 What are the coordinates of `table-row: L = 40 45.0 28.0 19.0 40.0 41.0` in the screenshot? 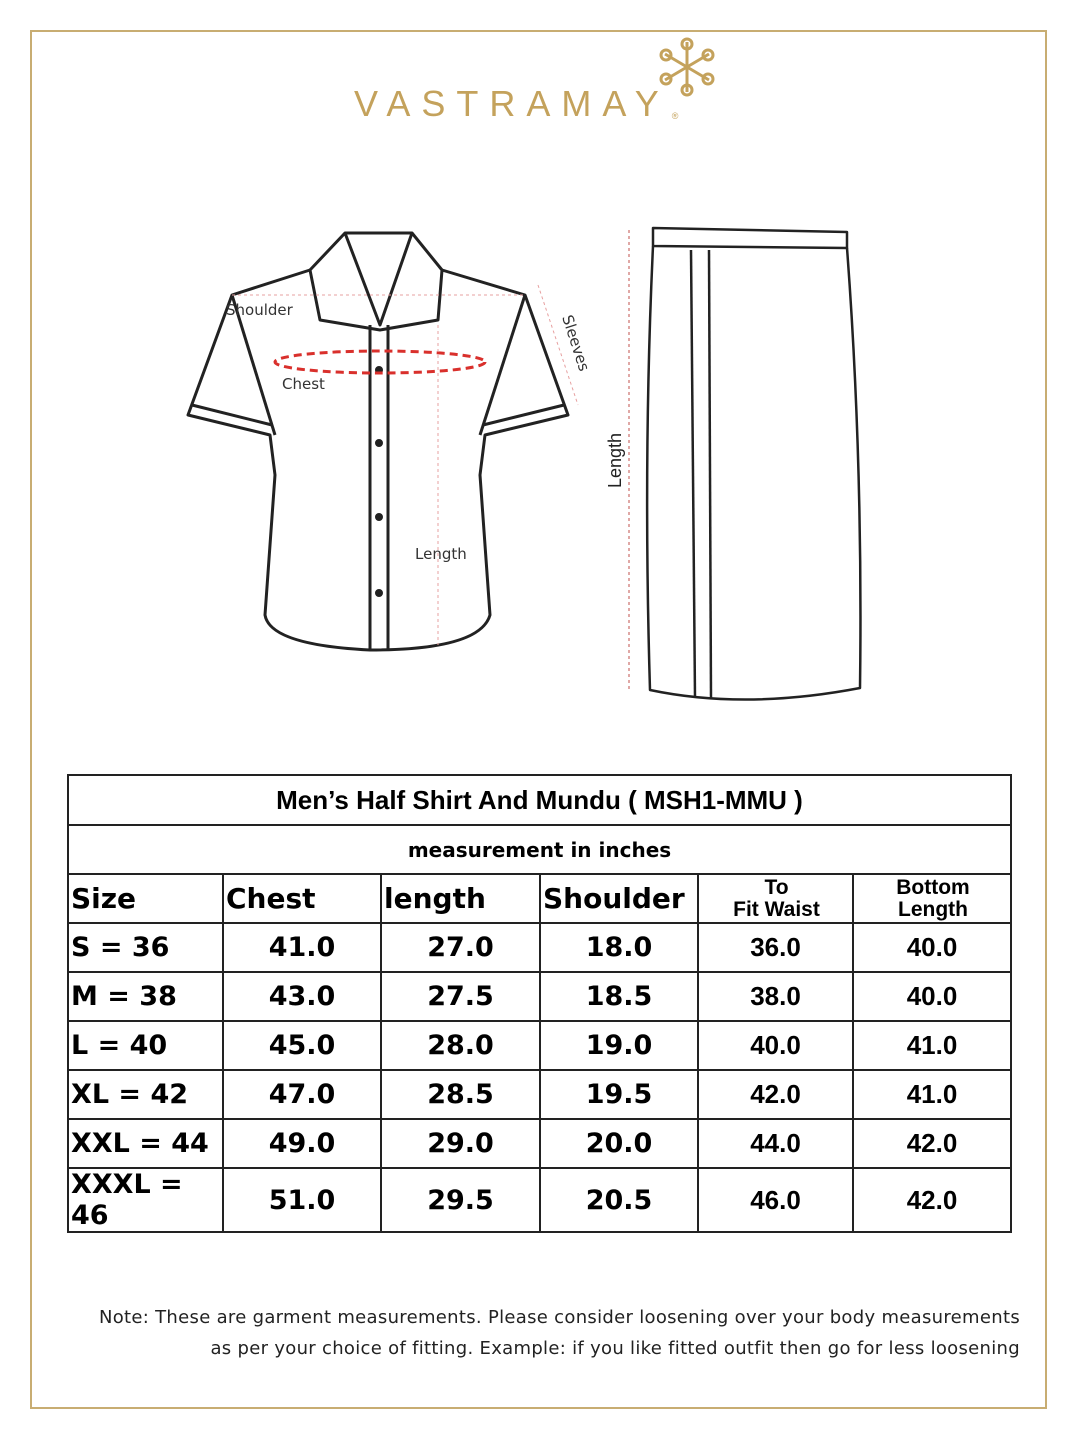 It's located at (539, 1045).